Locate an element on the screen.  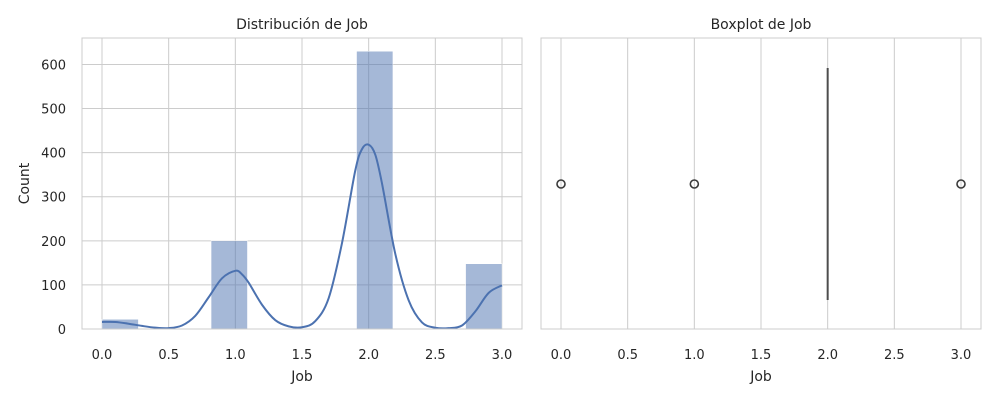
y-tick-label: 600 is located at coordinates (53, 65).